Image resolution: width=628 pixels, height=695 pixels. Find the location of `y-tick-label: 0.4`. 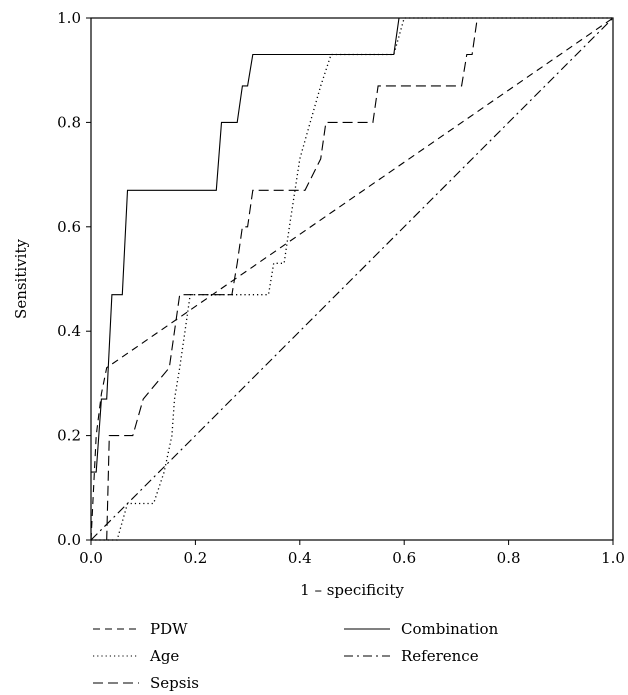

y-tick-label: 0.4 is located at coordinates (69, 331).